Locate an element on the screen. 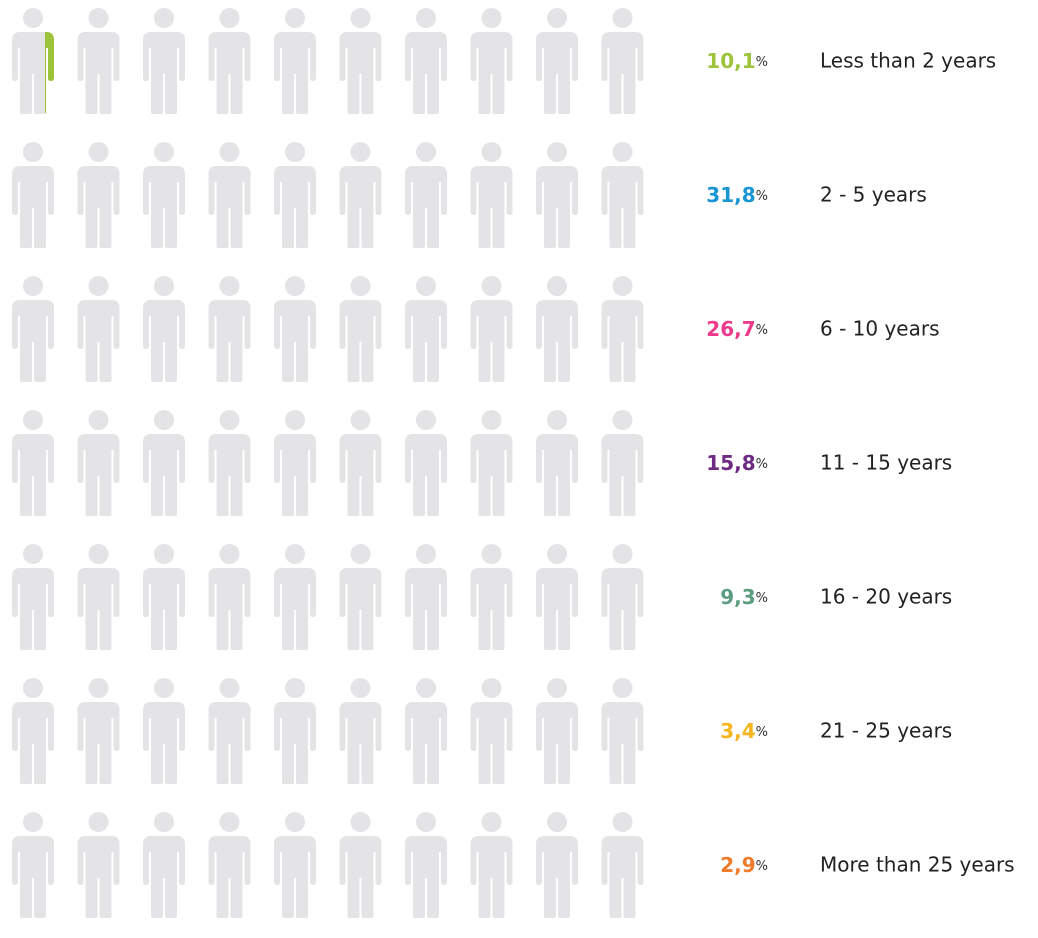 The image size is (1038, 938). value-label: 2,9% is located at coordinates (744, 865).